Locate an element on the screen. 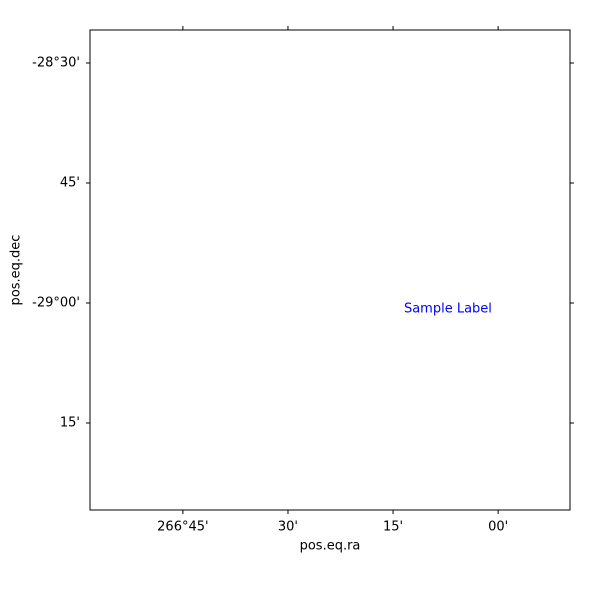 The image size is (600, 600). y-tick-label: 45' is located at coordinates (70, 183).